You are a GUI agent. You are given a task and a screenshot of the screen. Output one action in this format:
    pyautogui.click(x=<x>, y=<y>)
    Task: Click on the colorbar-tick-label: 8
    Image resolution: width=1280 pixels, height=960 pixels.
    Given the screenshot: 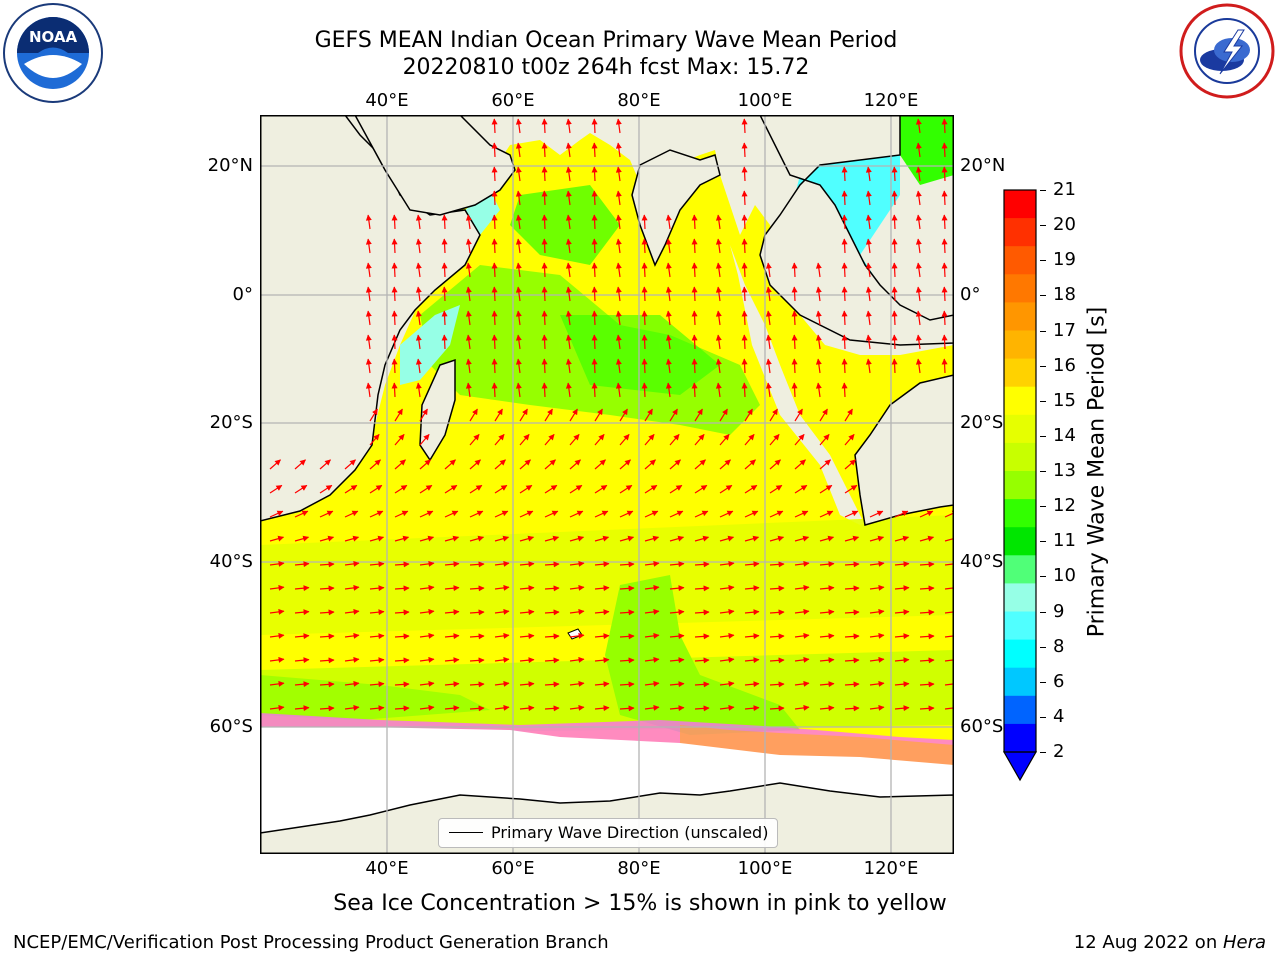 What is the action you would take?
    pyautogui.click(x=1059, y=646)
    